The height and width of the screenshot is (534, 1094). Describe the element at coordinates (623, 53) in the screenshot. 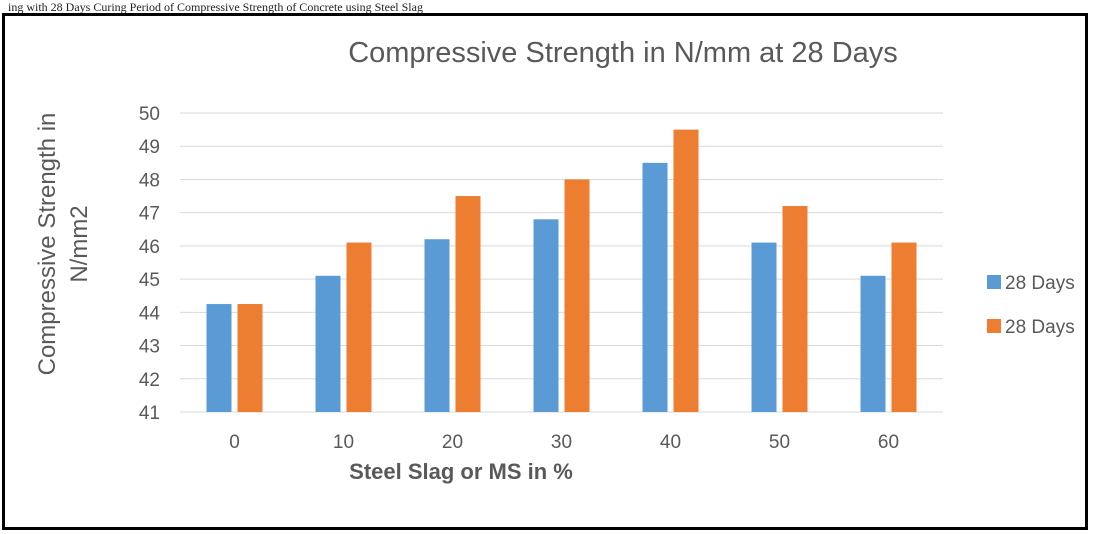

I see `chart-title: Compressive Strength in N/mm at 28 Days` at that location.